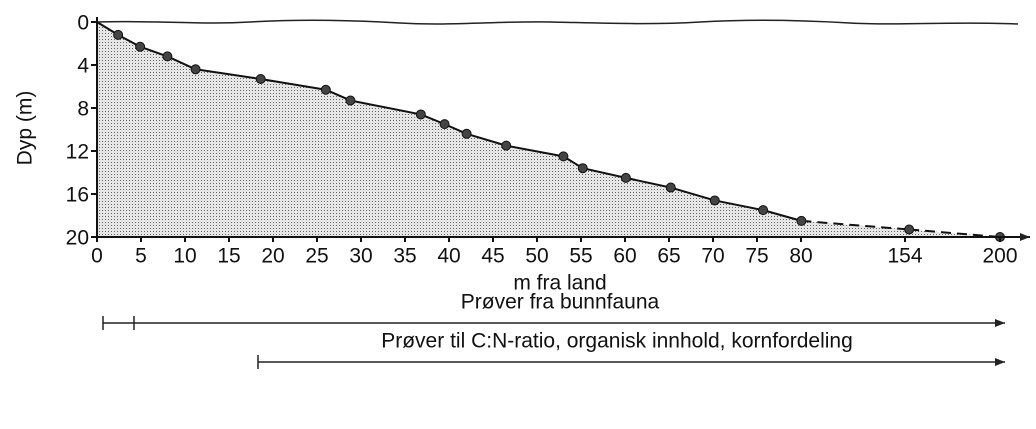 The height and width of the screenshot is (429, 1036). I want to click on x-tick-label: 25, so click(316, 256).